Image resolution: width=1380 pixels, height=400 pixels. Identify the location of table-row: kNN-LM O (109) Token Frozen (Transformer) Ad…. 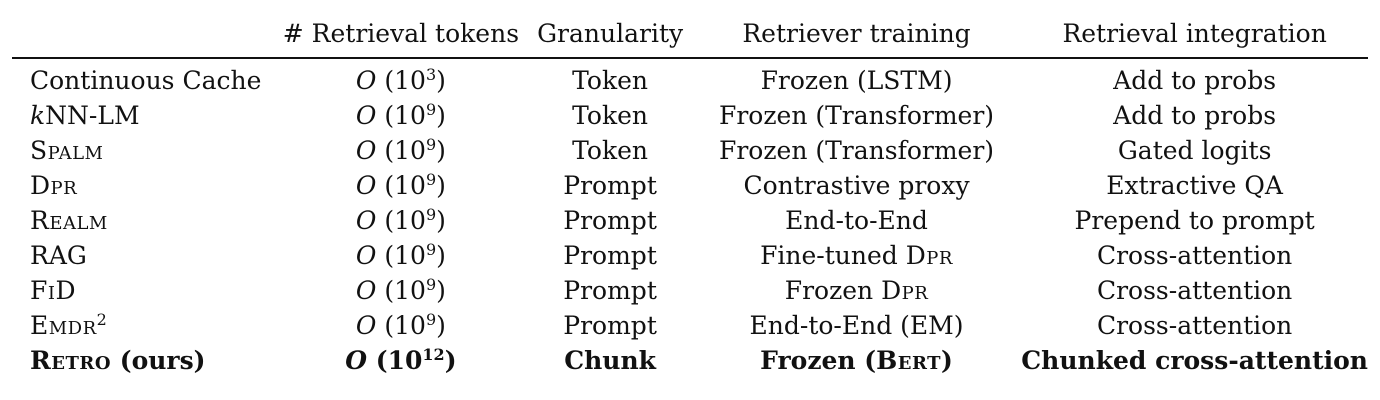
(690, 115).